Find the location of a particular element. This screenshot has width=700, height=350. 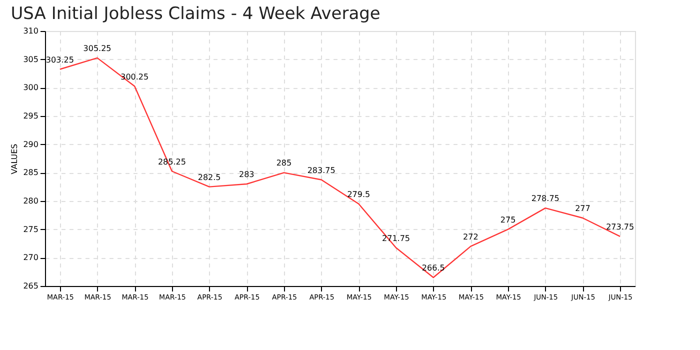

data-label: 279.5 is located at coordinates (358, 194).